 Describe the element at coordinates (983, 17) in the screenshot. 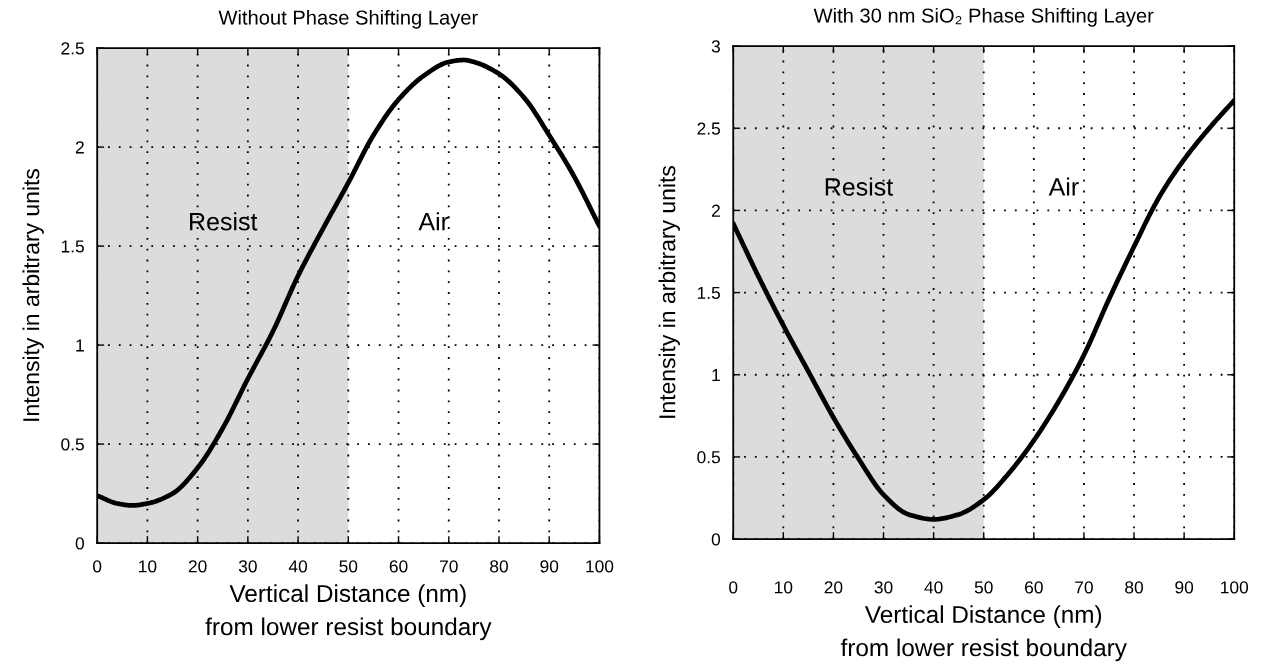

I see `chart-title: With 30 nm SiO₂ Phase Shifting Layer` at that location.